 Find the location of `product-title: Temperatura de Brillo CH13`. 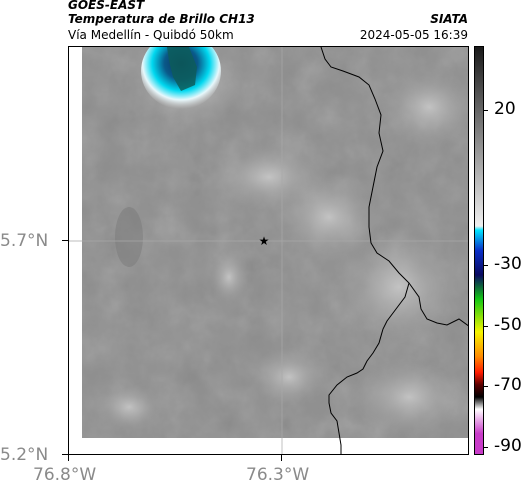

product-title: Temperatura de Brillo CH13 is located at coordinates (161, 19).